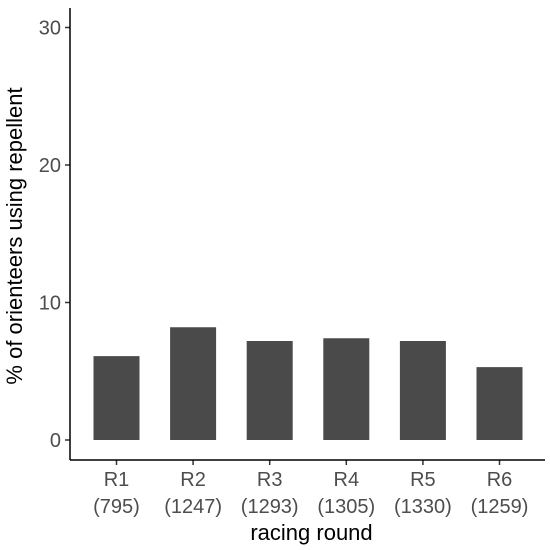 The width and height of the screenshot is (550, 550). I want to click on y-tick-label: 10, so click(50, 304).